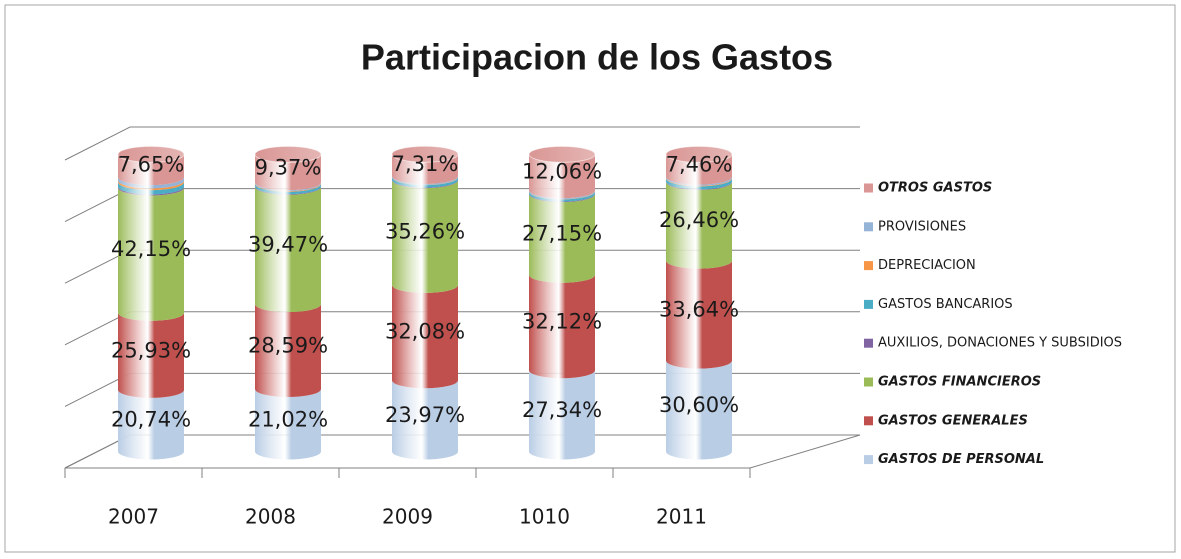  I want to click on data-label: 30,60%, so click(699, 405).